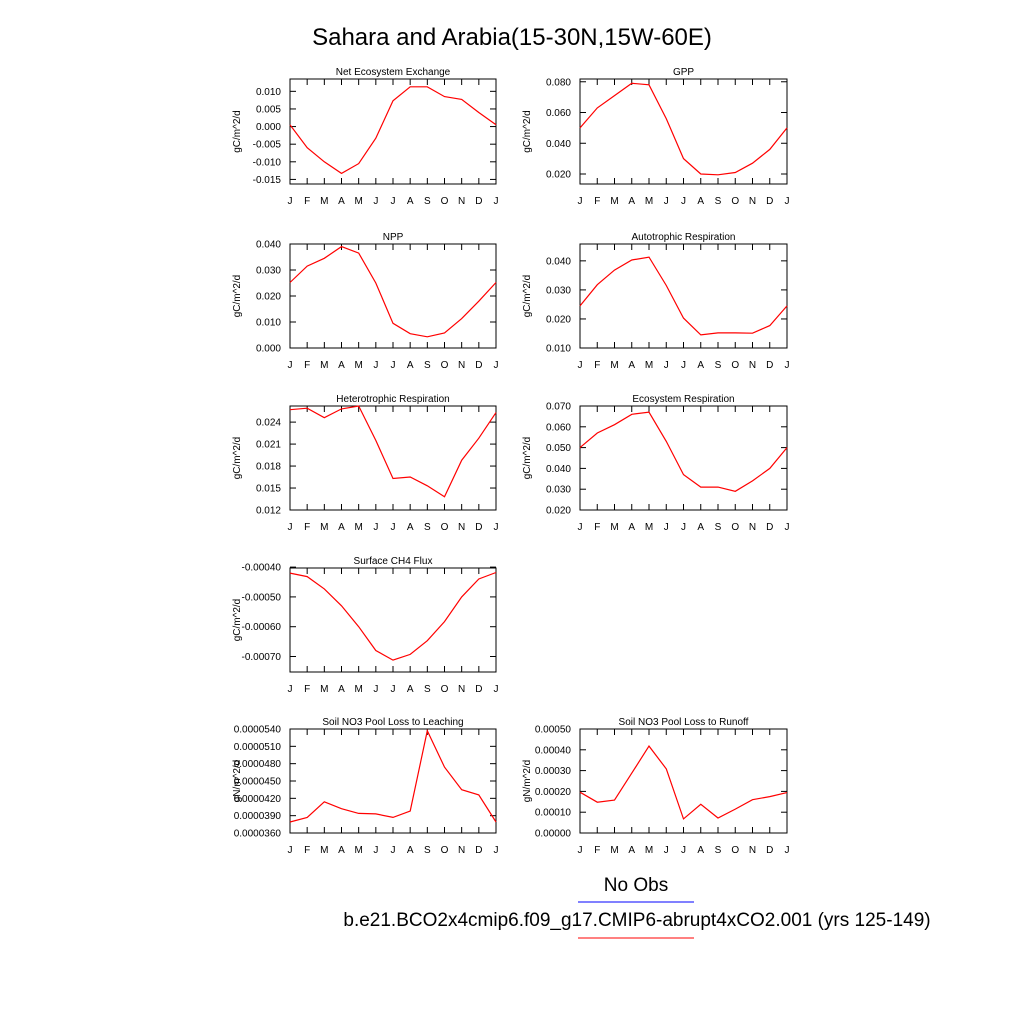 This screenshot has height=1024, width=1024. I want to click on y-tick-label: 0.000, so click(268, 349).